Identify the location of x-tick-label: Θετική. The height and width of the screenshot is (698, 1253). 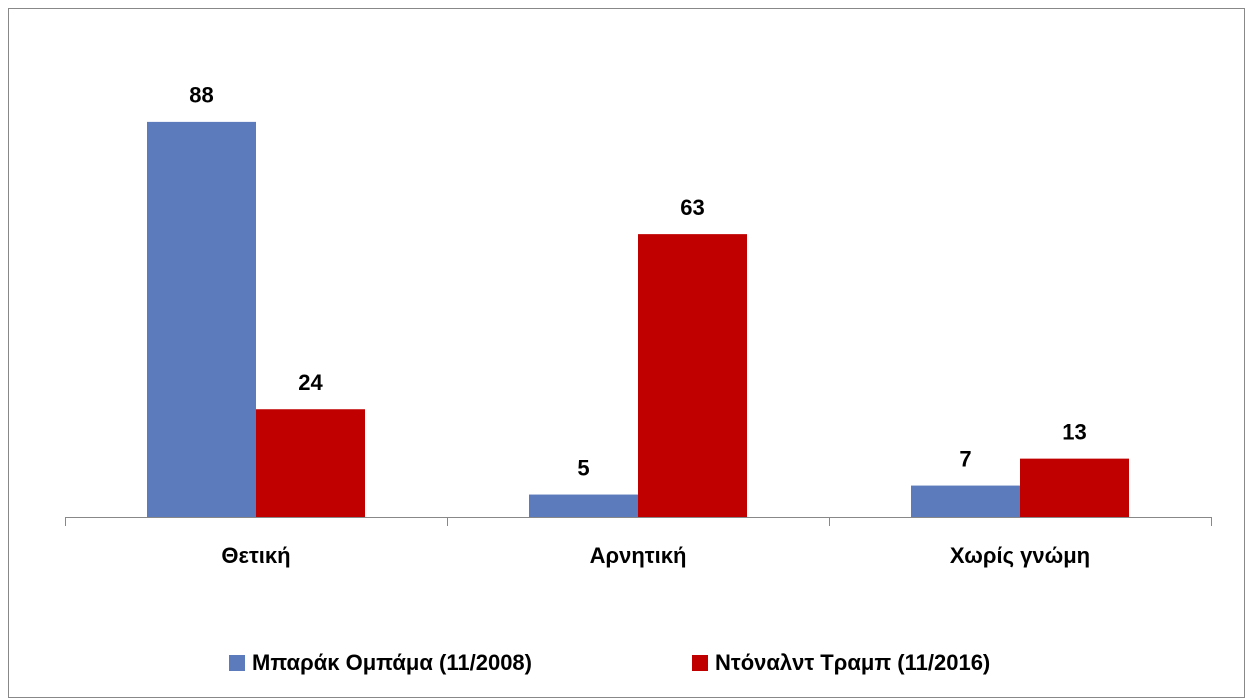
(255, 555).